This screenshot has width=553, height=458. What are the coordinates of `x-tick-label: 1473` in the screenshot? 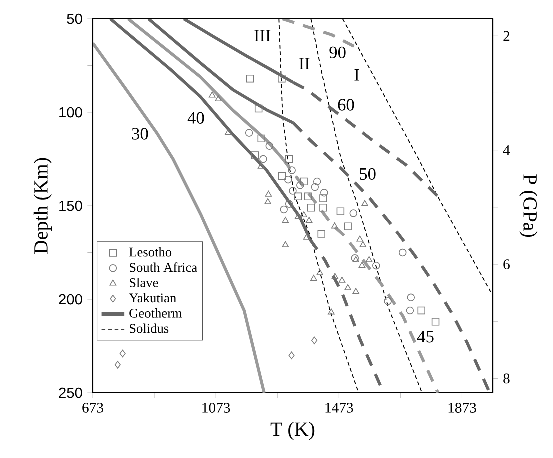 It's located at (340, 408).